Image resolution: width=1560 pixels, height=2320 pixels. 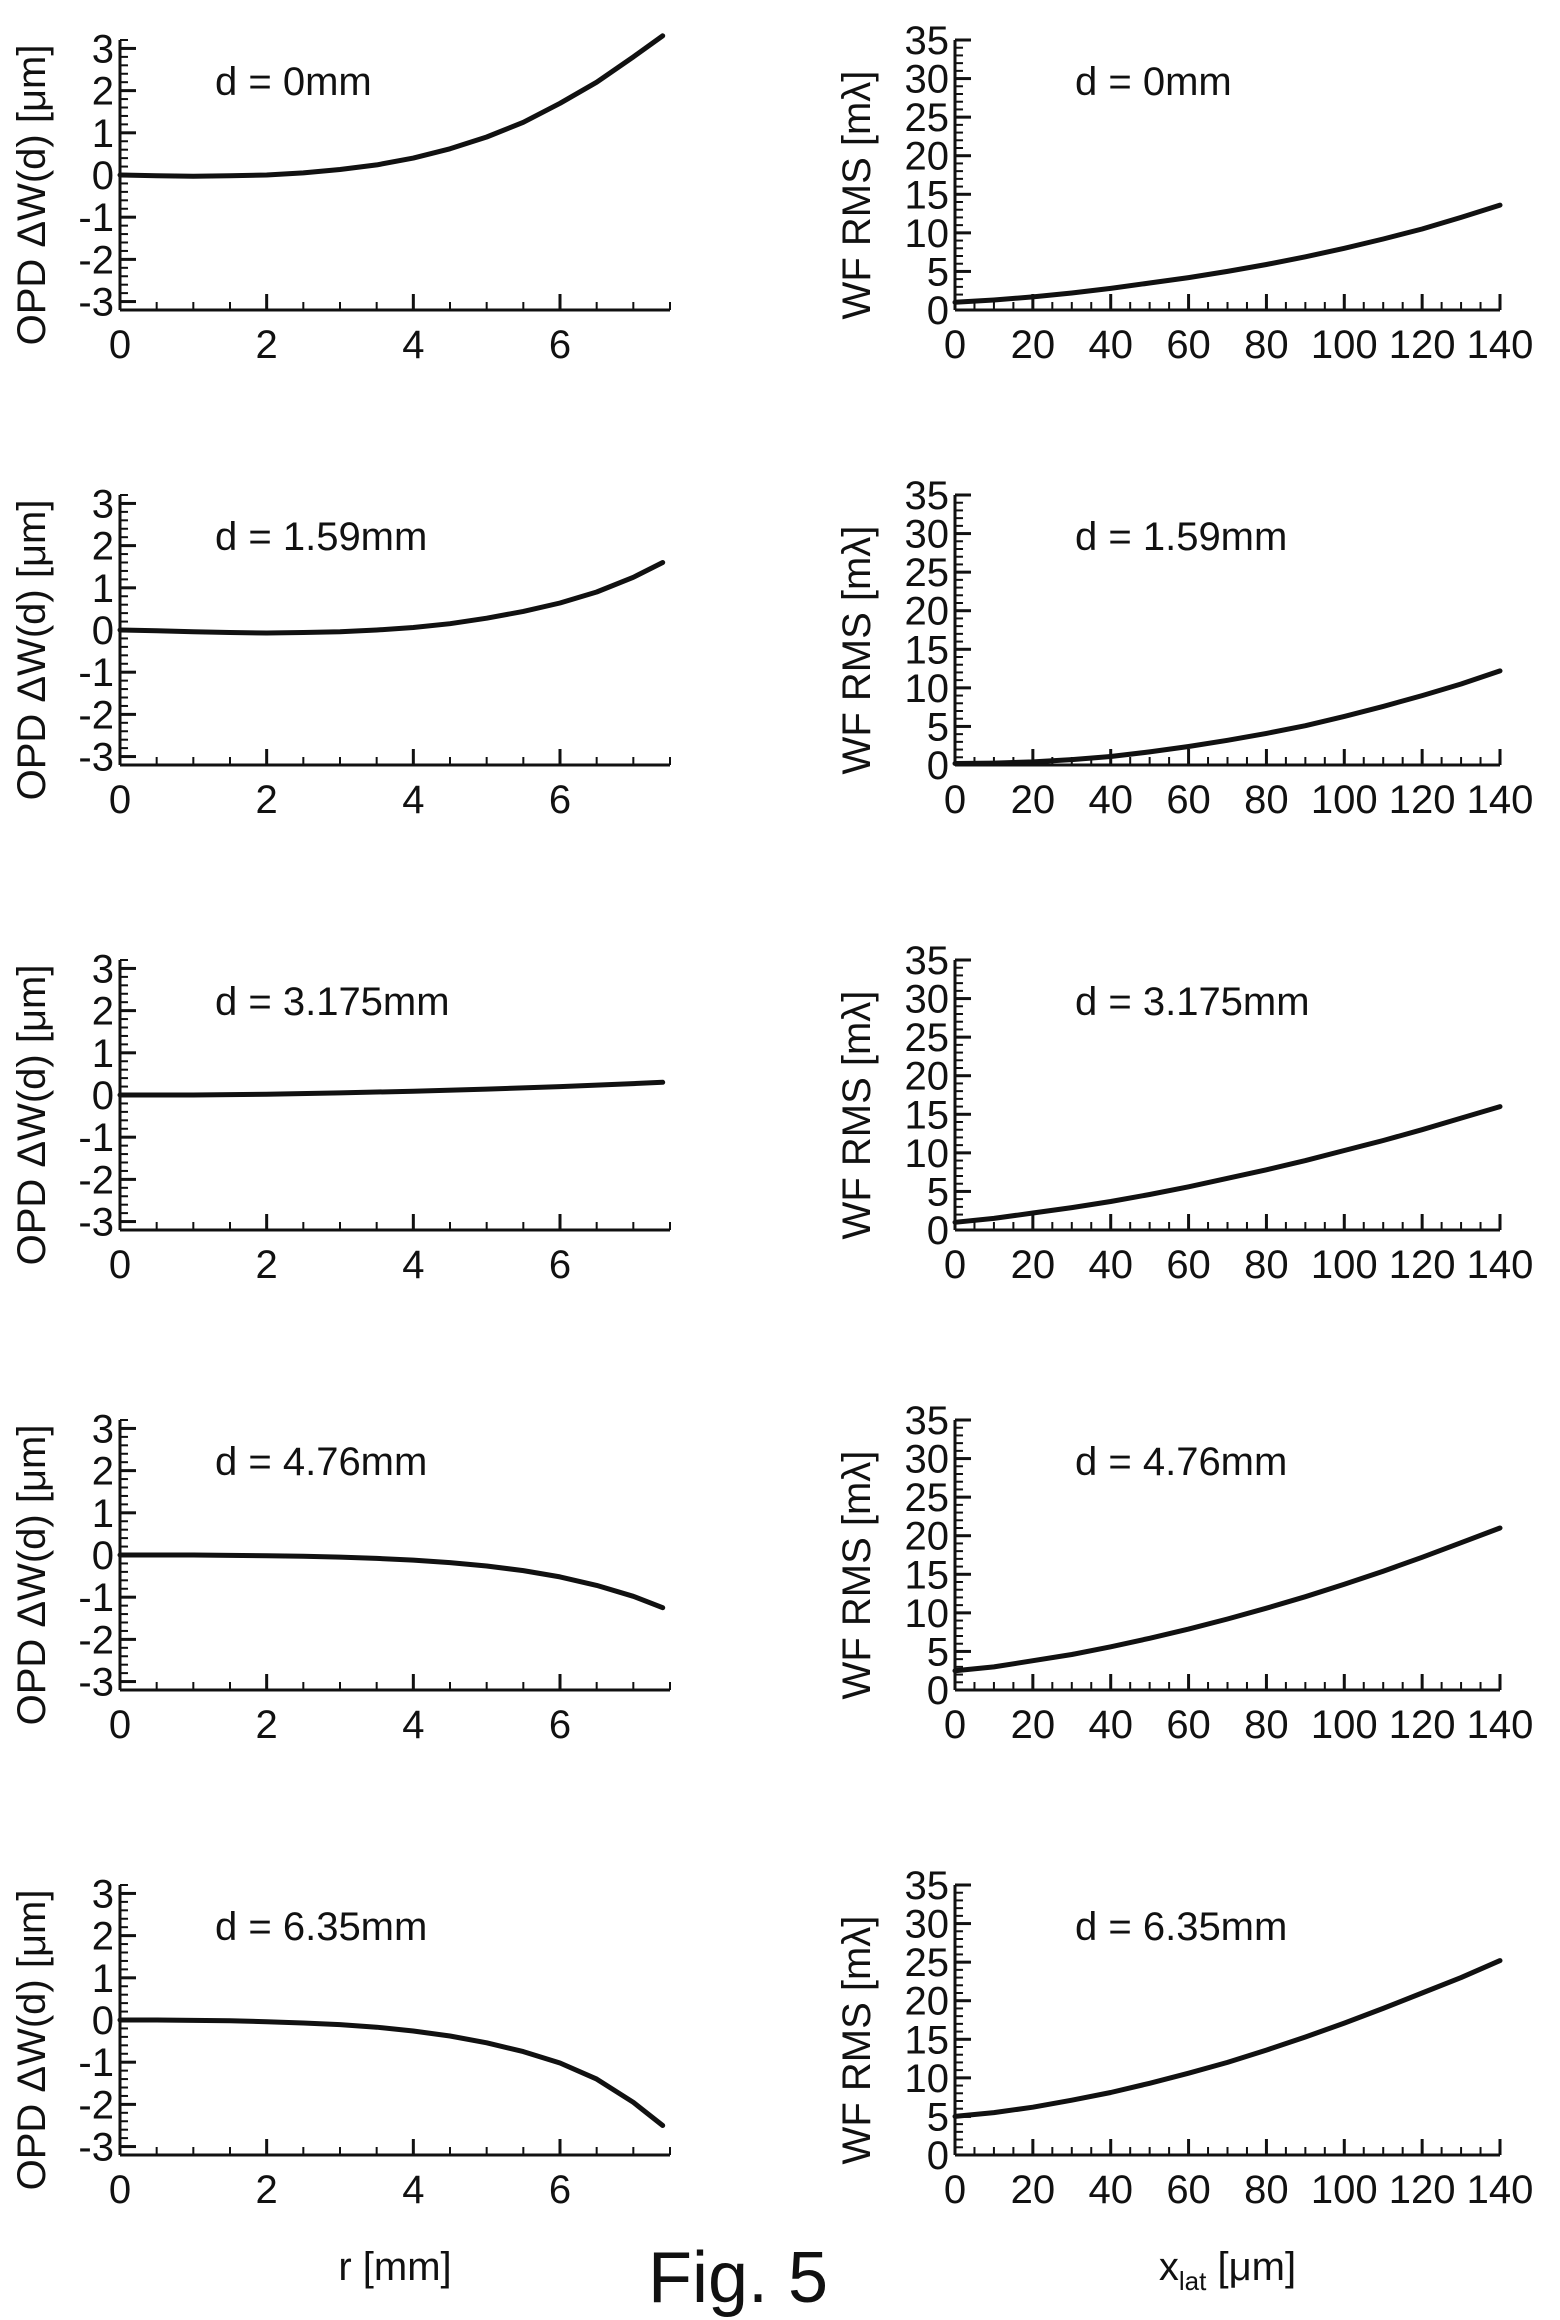 I want to click on opd-3-series-line, so click(x=391, y=1088).